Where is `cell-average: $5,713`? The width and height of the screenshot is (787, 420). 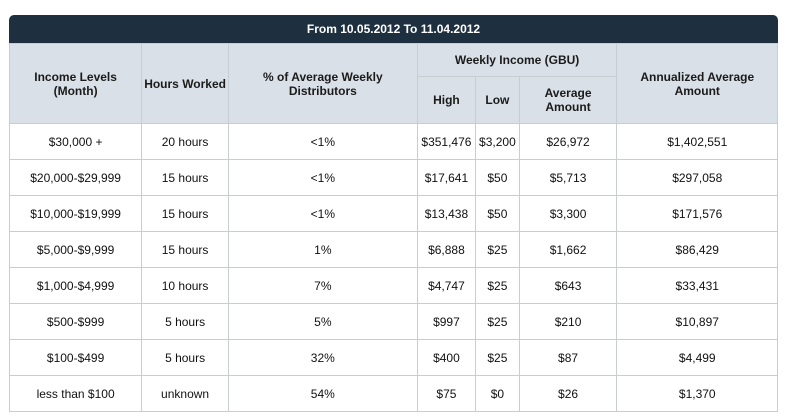
cell-average: $5,713 is located at coordinates (568, 177).